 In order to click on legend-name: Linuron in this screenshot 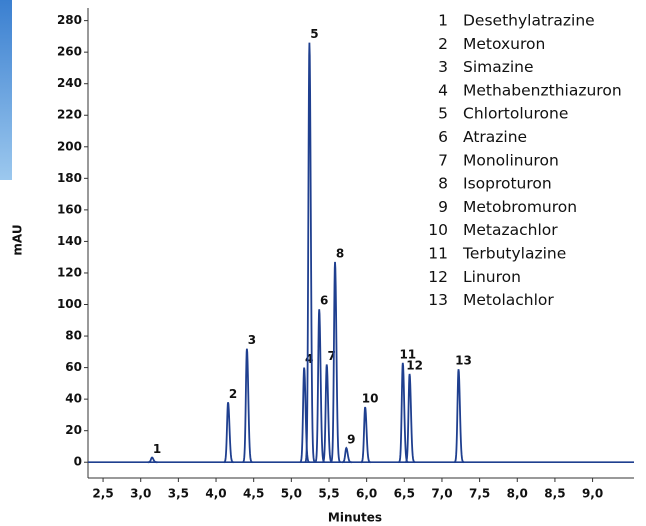, I will do `click(492, 277)`.